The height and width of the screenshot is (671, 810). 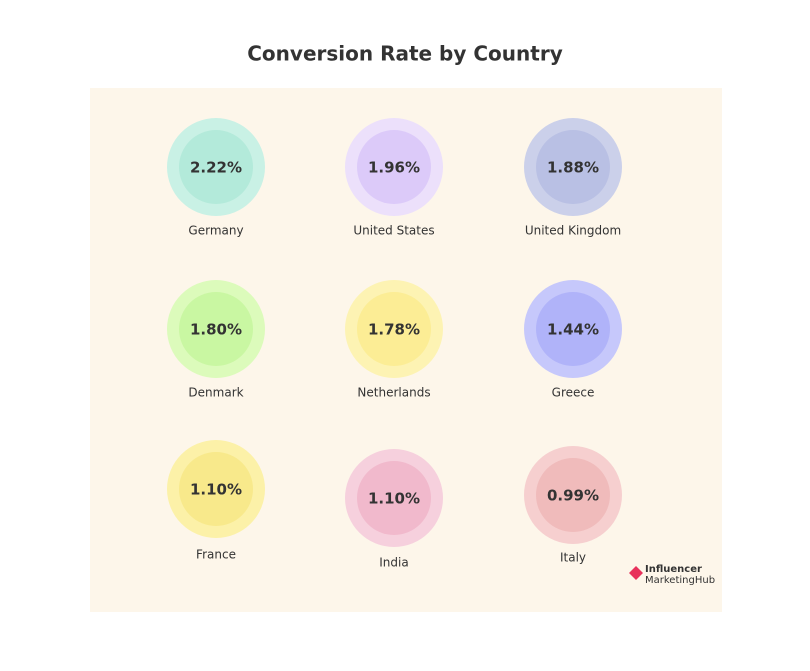 I want to click on country-label: Greece, so click(x=573, y=393).